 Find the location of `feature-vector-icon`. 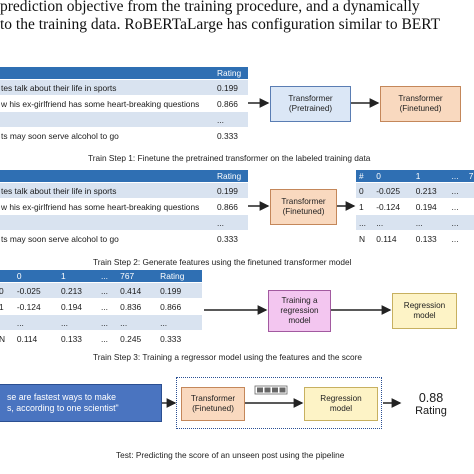

feature-vector-icon is located at coordinates (271, 390).